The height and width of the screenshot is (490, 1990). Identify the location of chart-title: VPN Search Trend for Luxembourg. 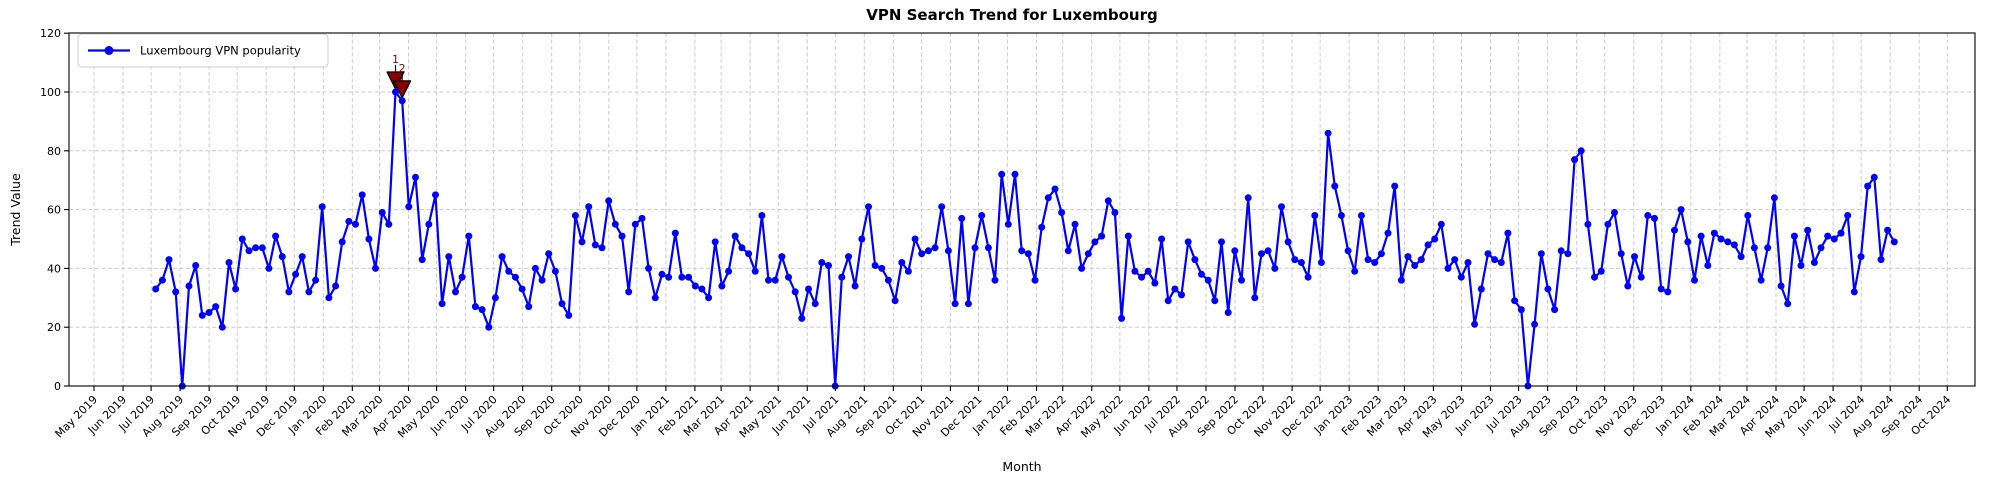
(1011, 15).